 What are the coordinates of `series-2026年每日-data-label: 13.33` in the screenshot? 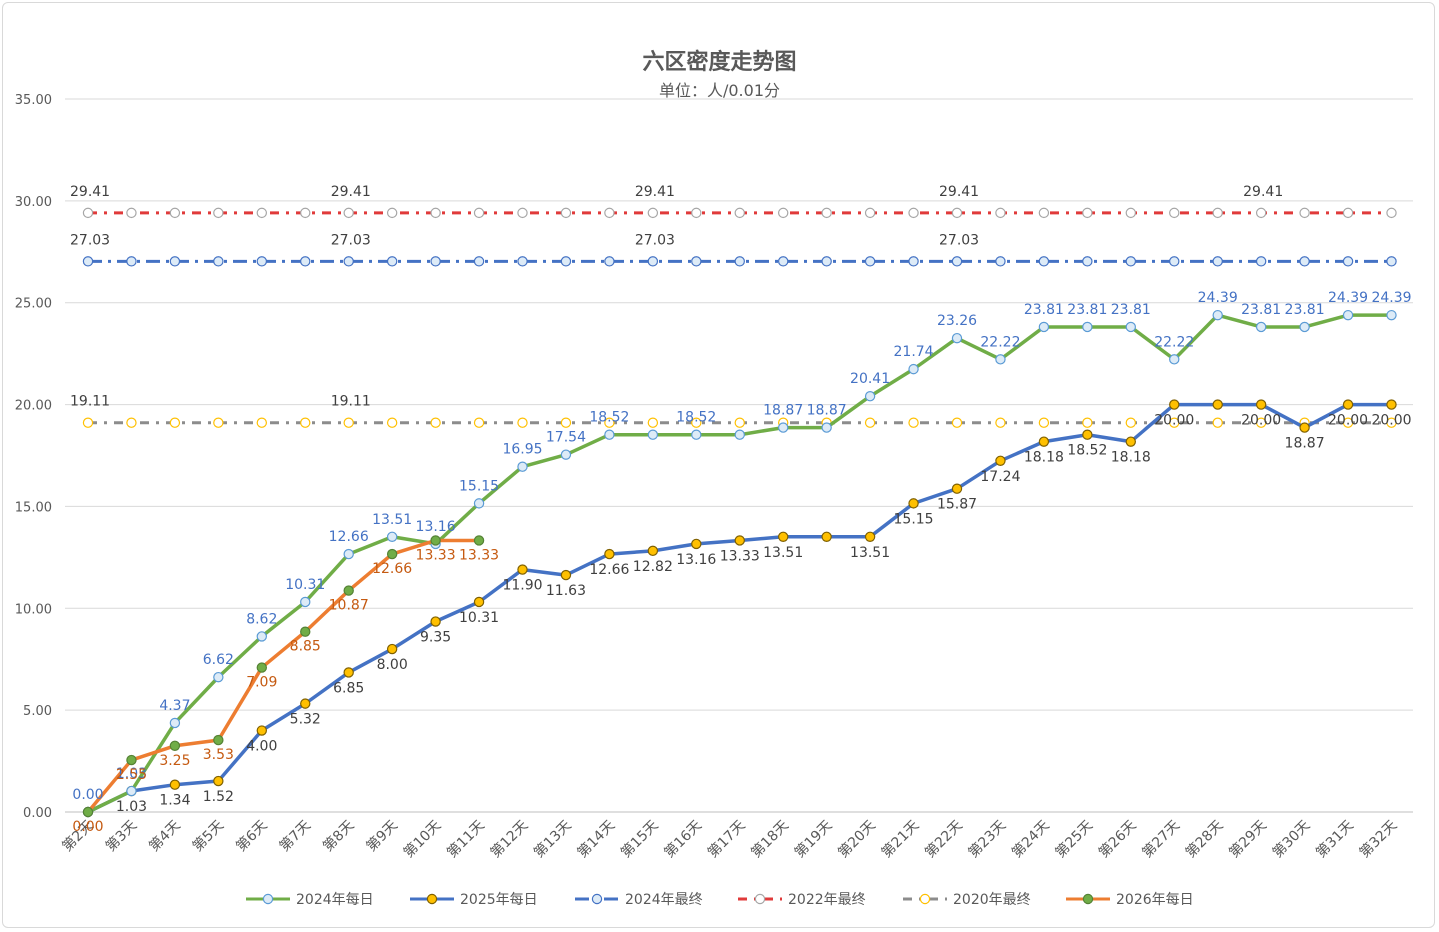 It's located at (479, 555).